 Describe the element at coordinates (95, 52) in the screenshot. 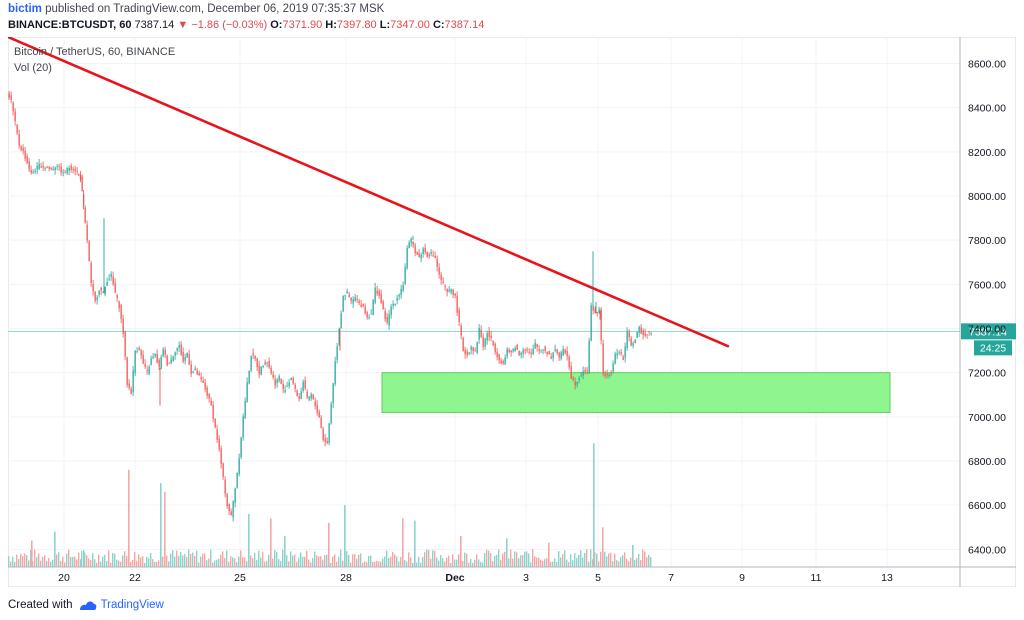

I see `series-legend: Bitcoin / TetherUS, 60, BINANCE` at that location.